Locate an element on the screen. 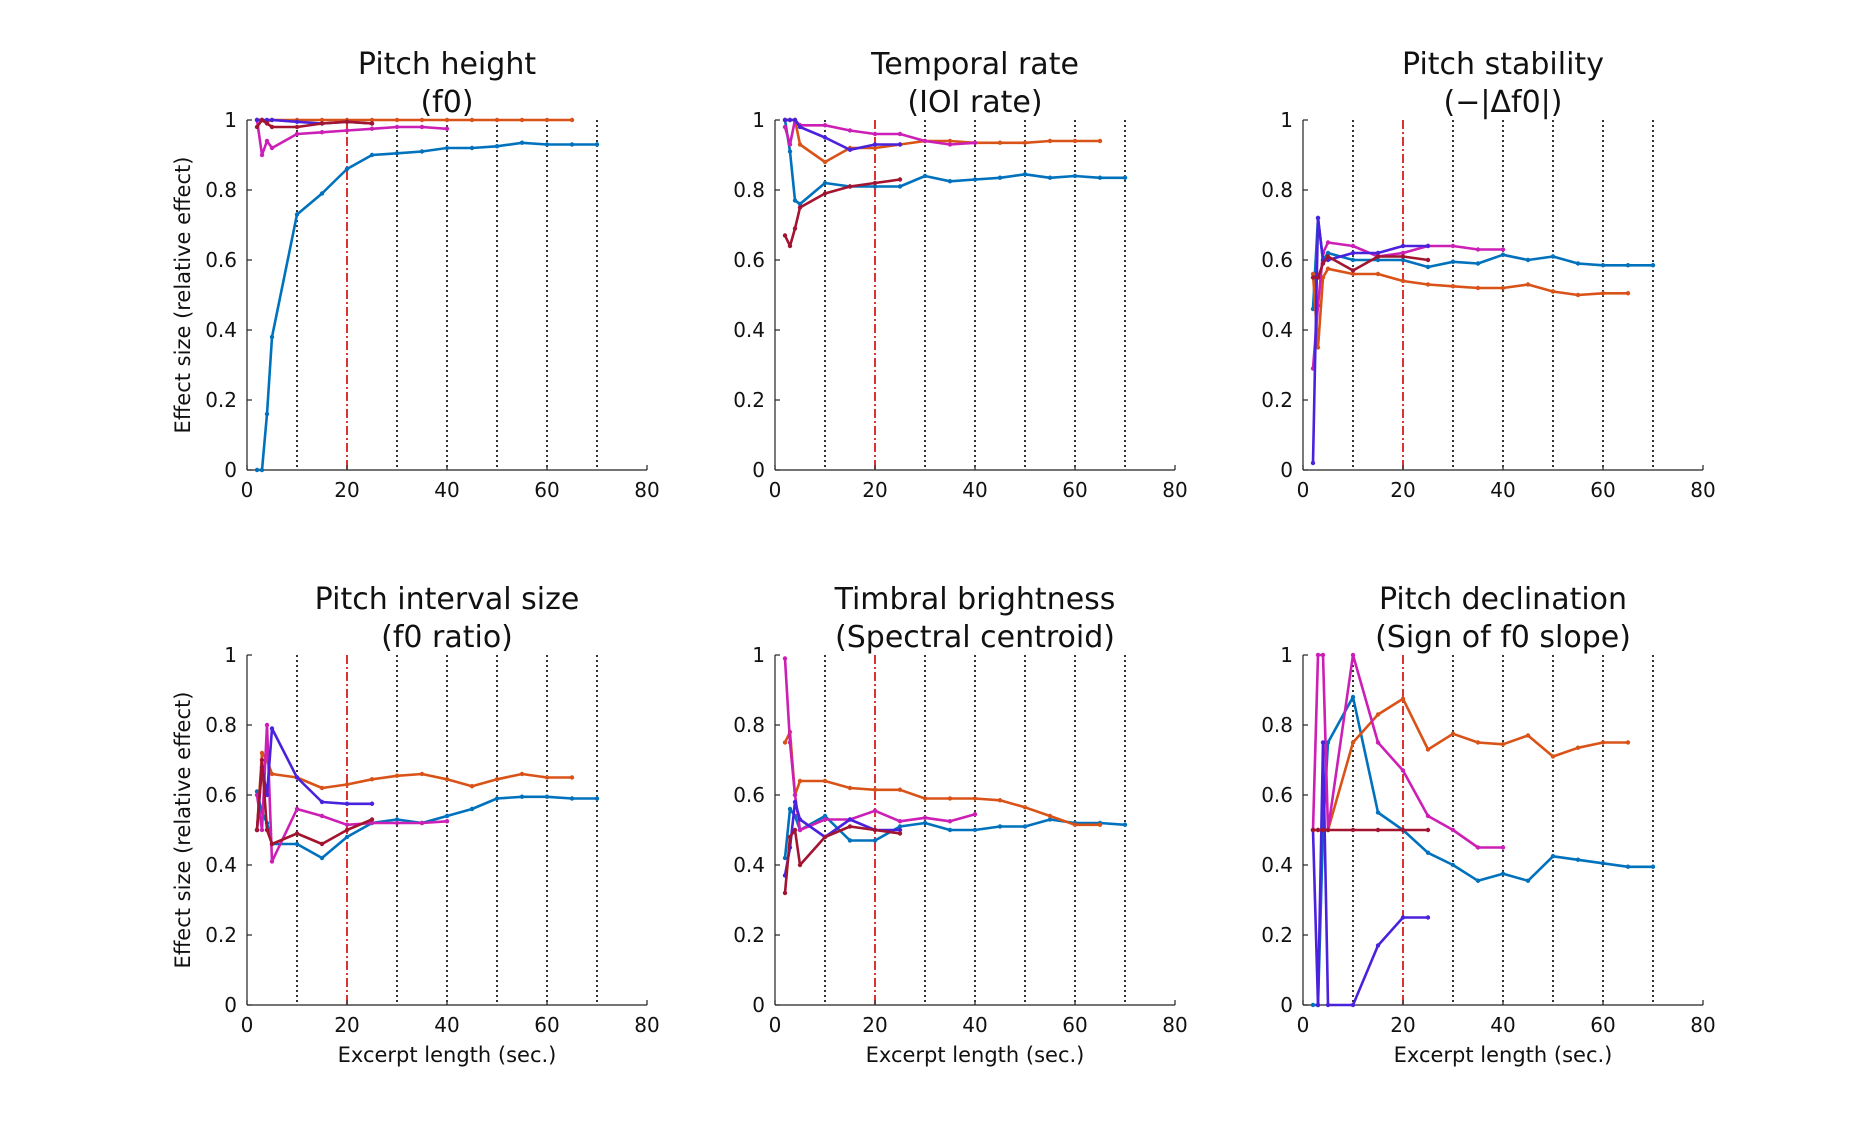 The height and width of the screenshot is (1125, 1875). chart-subtitle: (Sign of f0 slope) is located at coordinates (1503, 637).